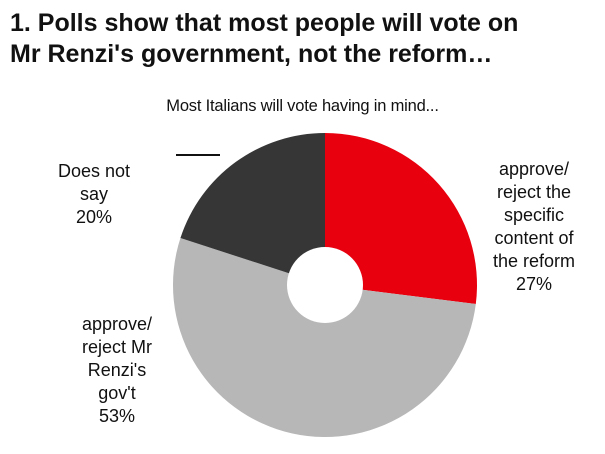 This screenshot has height=454, width=605. I want to click on slice-label-line: Does not, so click(94, 171).